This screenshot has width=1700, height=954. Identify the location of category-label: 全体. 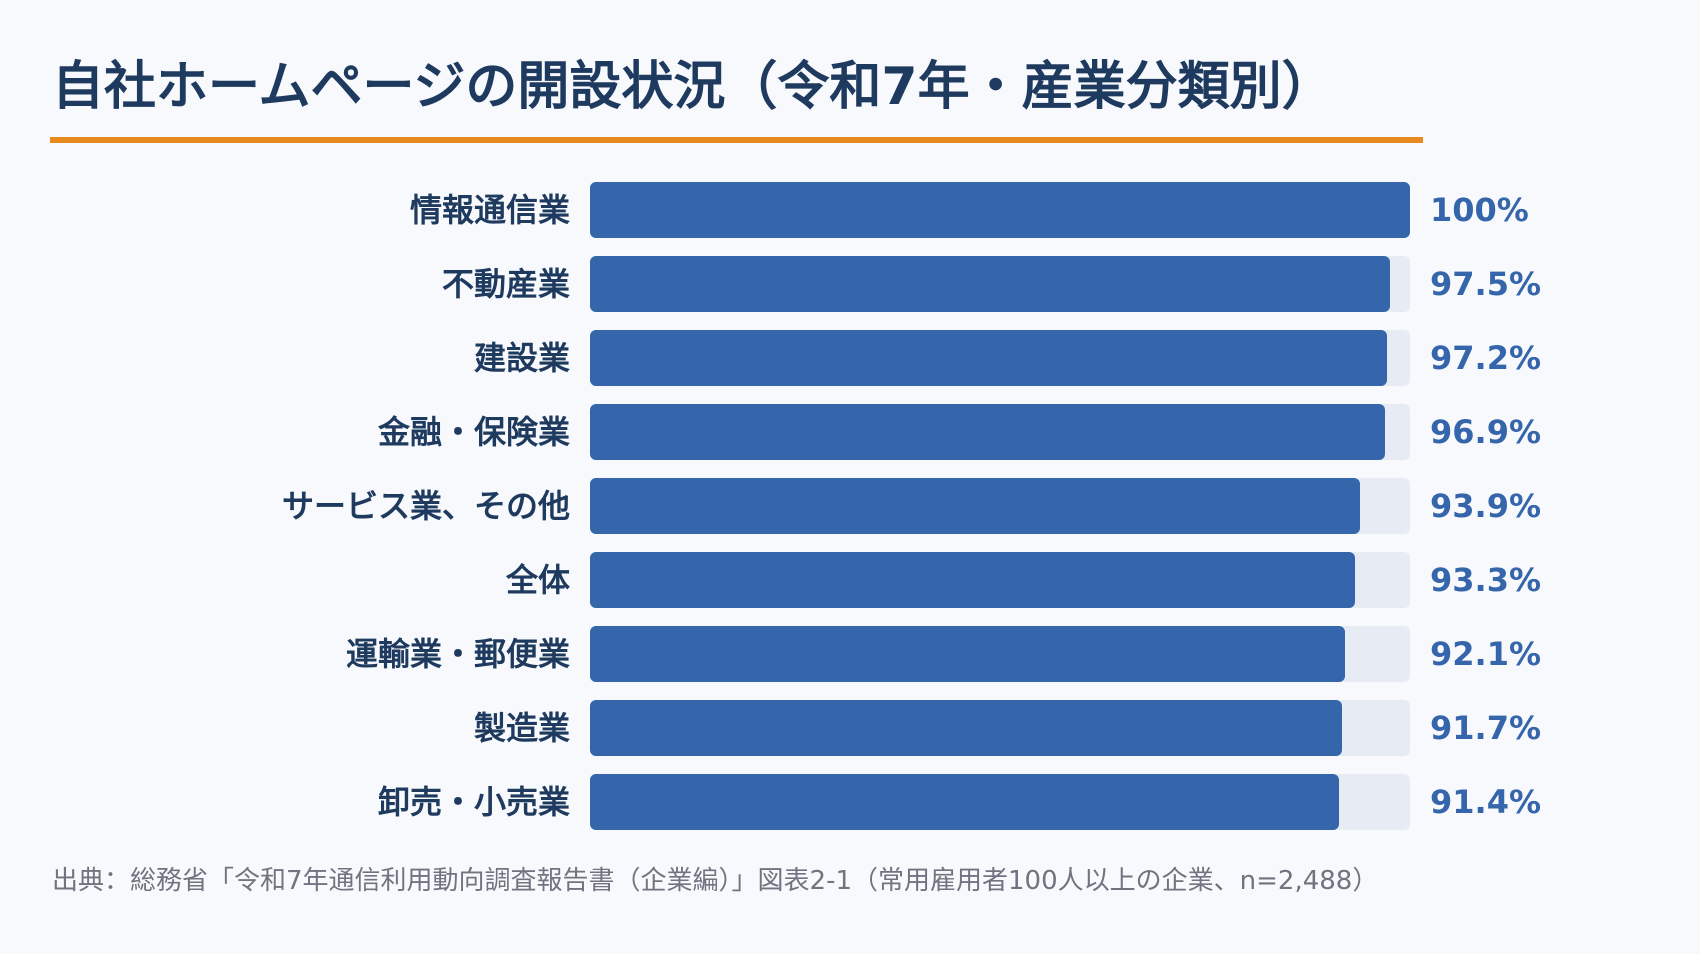
(537, 580).